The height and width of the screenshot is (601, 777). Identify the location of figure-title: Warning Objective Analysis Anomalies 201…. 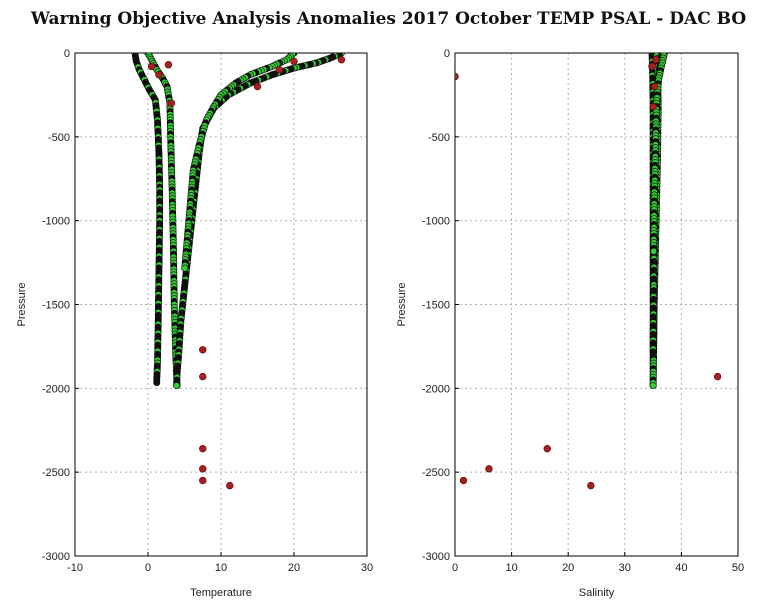
(388, 19).